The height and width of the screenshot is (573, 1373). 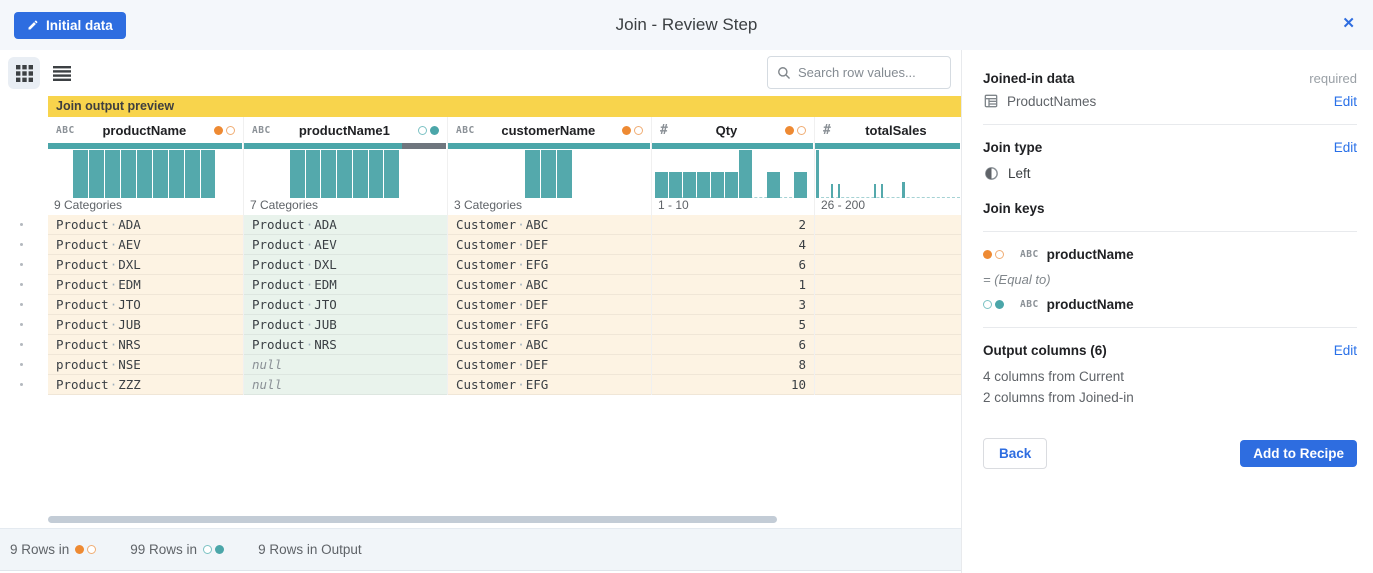 I want to click on column-header-productName1: ABC productName1, so click(x=345, y=130).